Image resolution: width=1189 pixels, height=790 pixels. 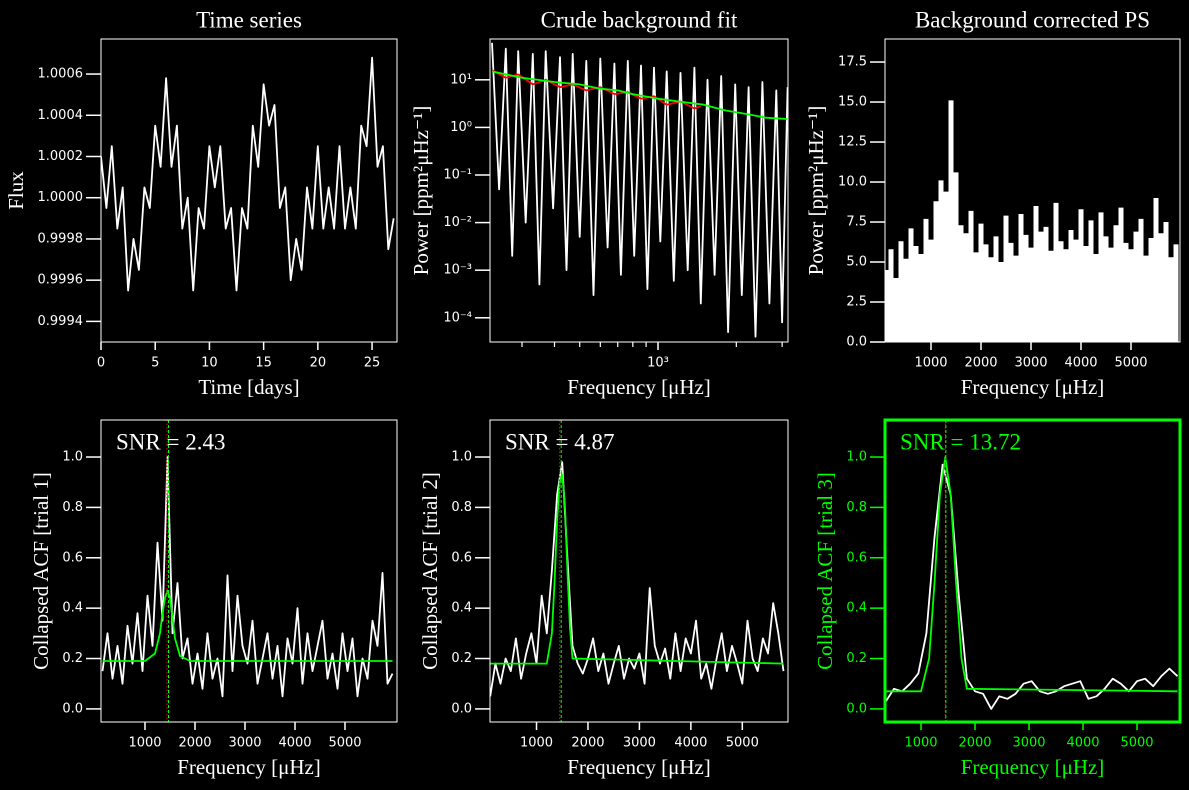 I want to click on x-axis-label: Time [days], so click(x=248, y=387).